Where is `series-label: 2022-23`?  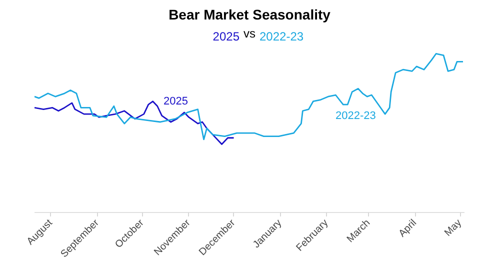 series-label: 2022-23 is located at coordinates (356, 116).